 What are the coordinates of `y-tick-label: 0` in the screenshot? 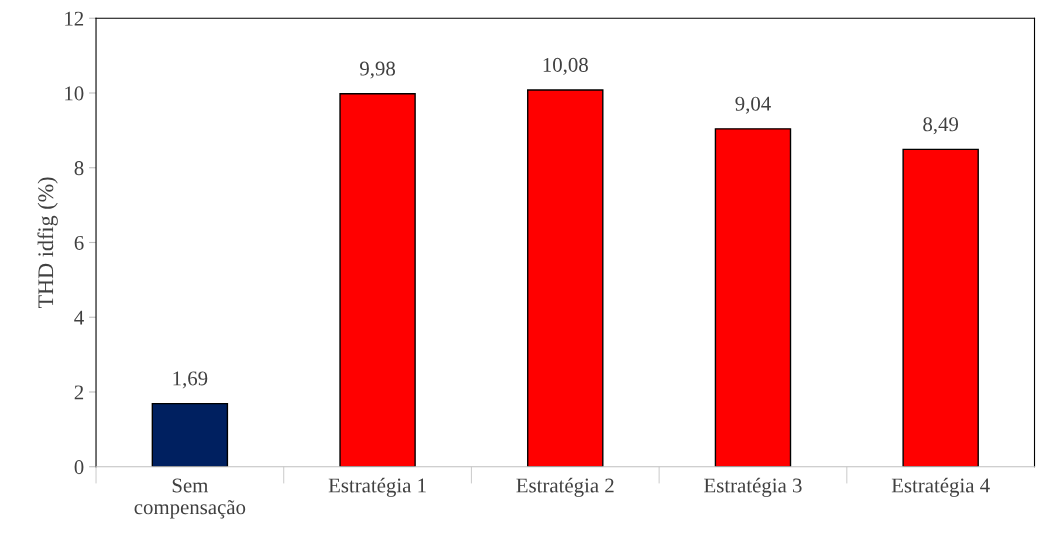 It's located at (79, 467).